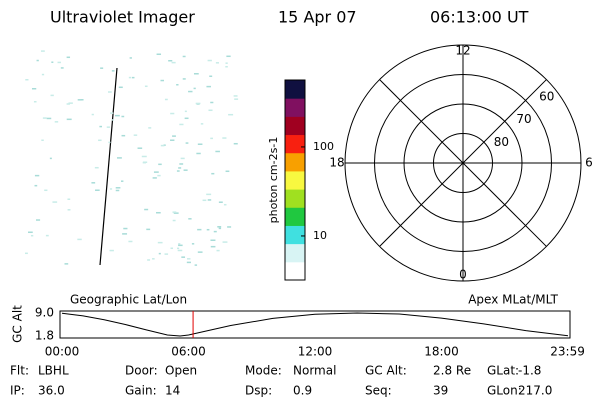  I want to click on polar-ring-label: 70, so click(523, 119).